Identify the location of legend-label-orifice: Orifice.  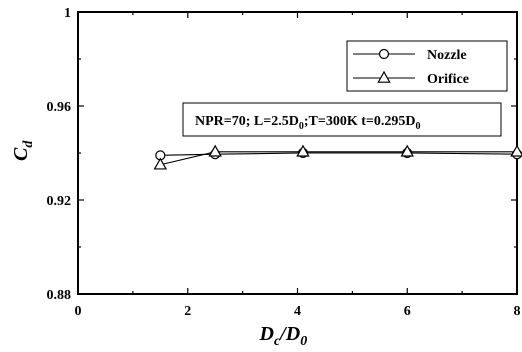
(448, 79).